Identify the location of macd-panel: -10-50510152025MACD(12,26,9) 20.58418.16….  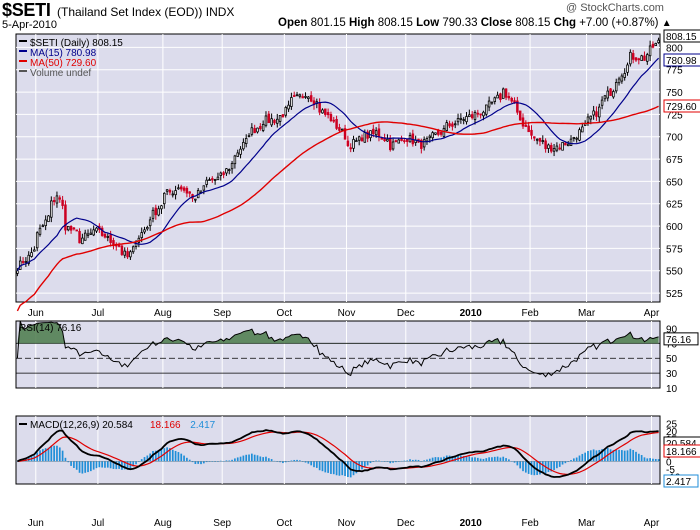
(357, 451).